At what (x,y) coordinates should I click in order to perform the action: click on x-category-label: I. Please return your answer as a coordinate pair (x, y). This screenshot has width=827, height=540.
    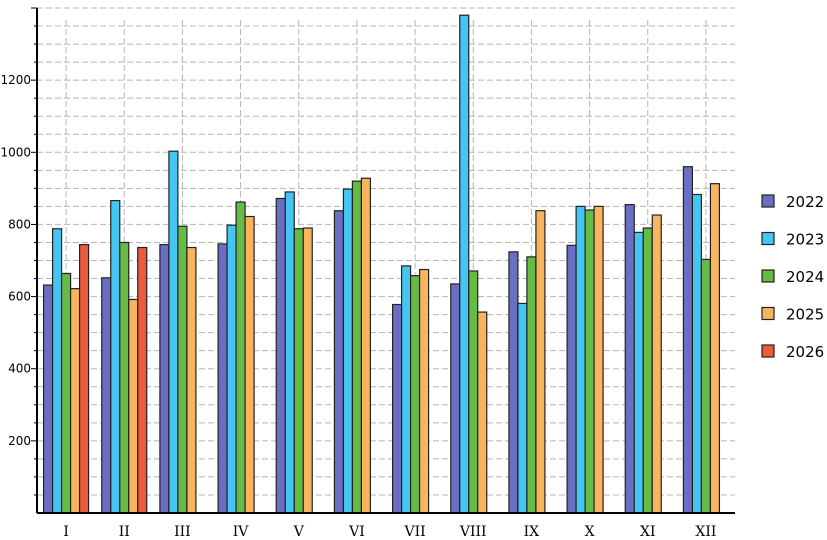
    Looking at the image, I should click on (66, 532).